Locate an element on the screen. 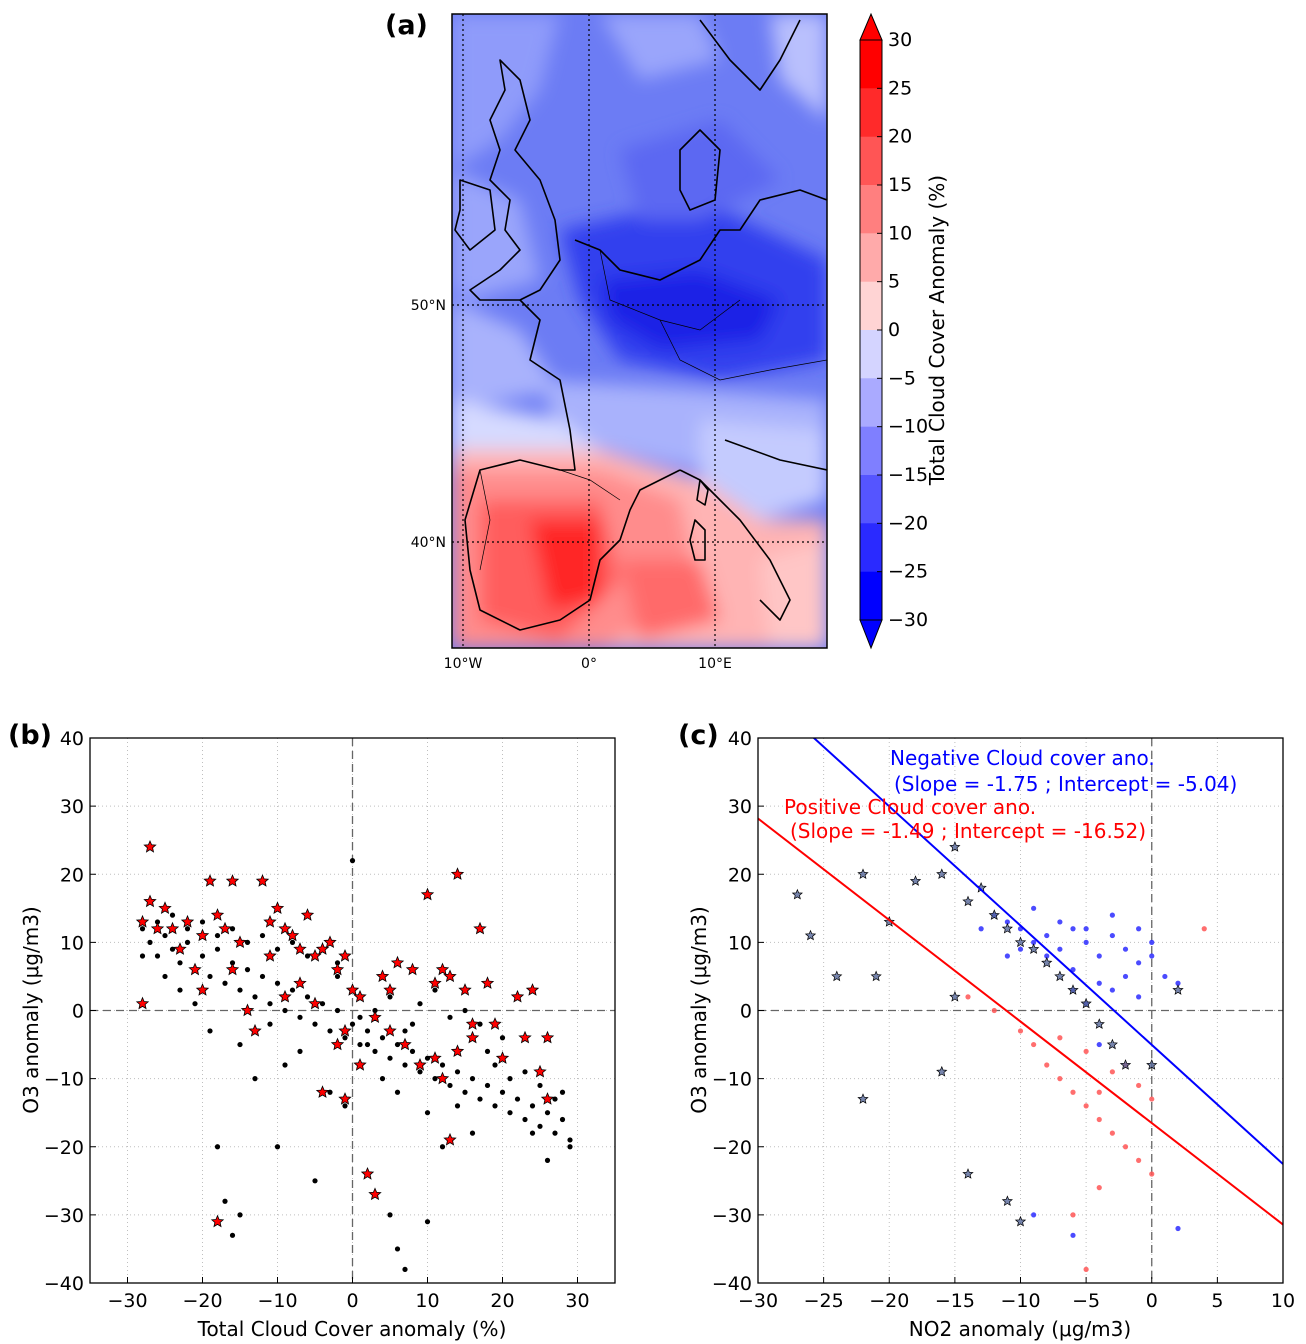  x-tick-label: −30 is located at coordinates (758, 1301).